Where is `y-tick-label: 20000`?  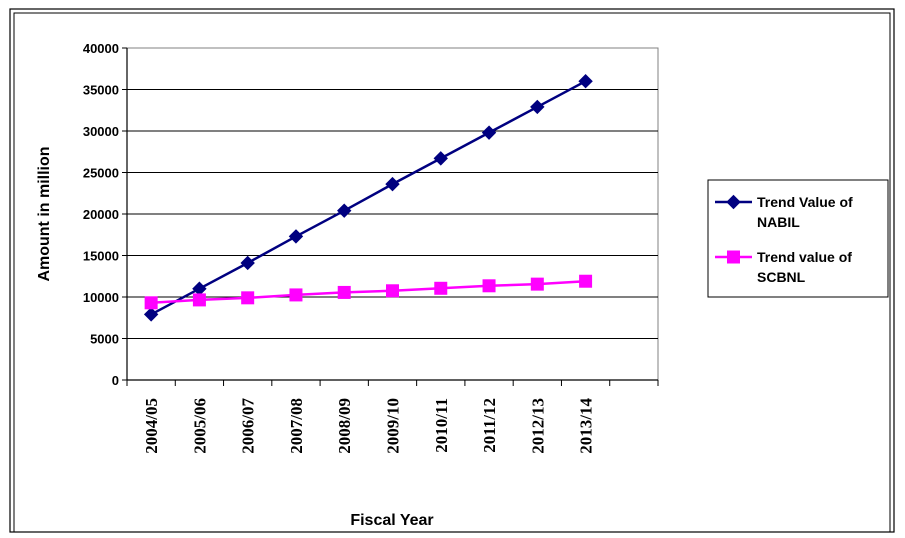 y-tick-label: 20000 is located at coordinates (101, 214).